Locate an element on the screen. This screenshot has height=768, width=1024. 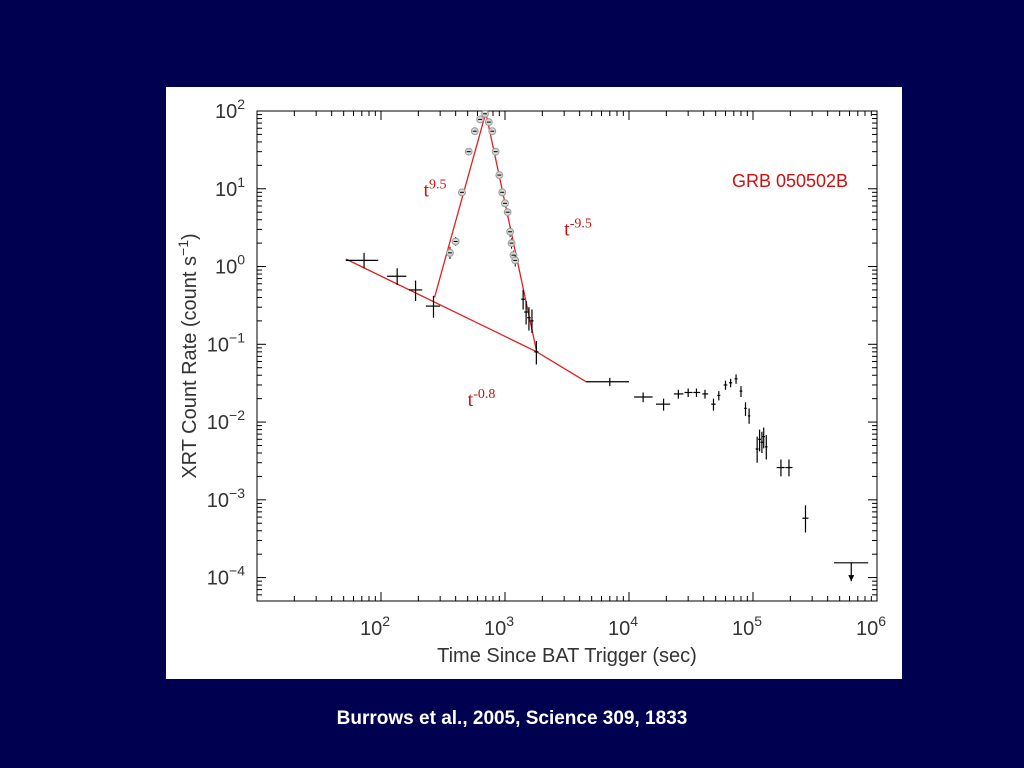
upper-limits is located at coordinates (851, 572).